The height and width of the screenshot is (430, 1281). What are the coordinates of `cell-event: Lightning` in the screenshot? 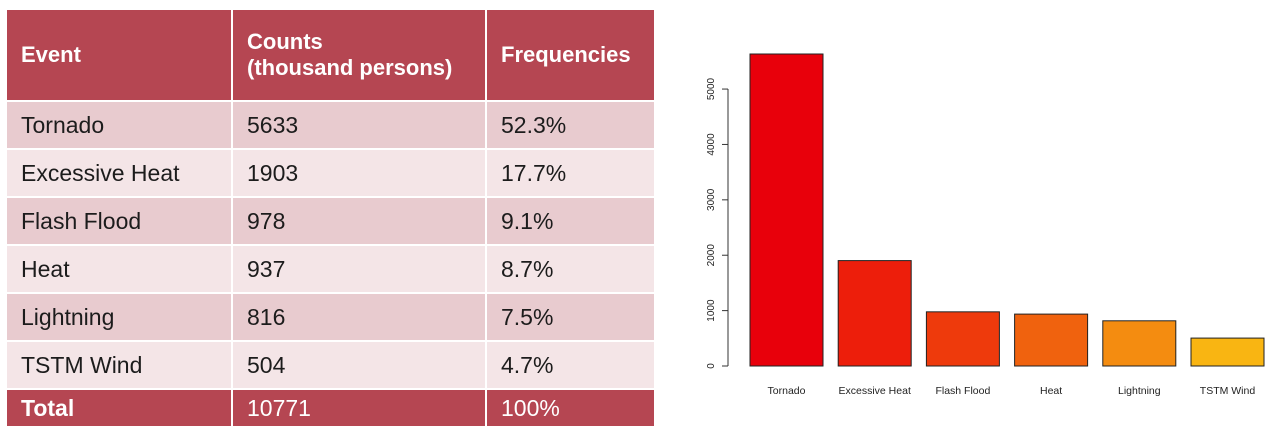 It's located at (120, 317).